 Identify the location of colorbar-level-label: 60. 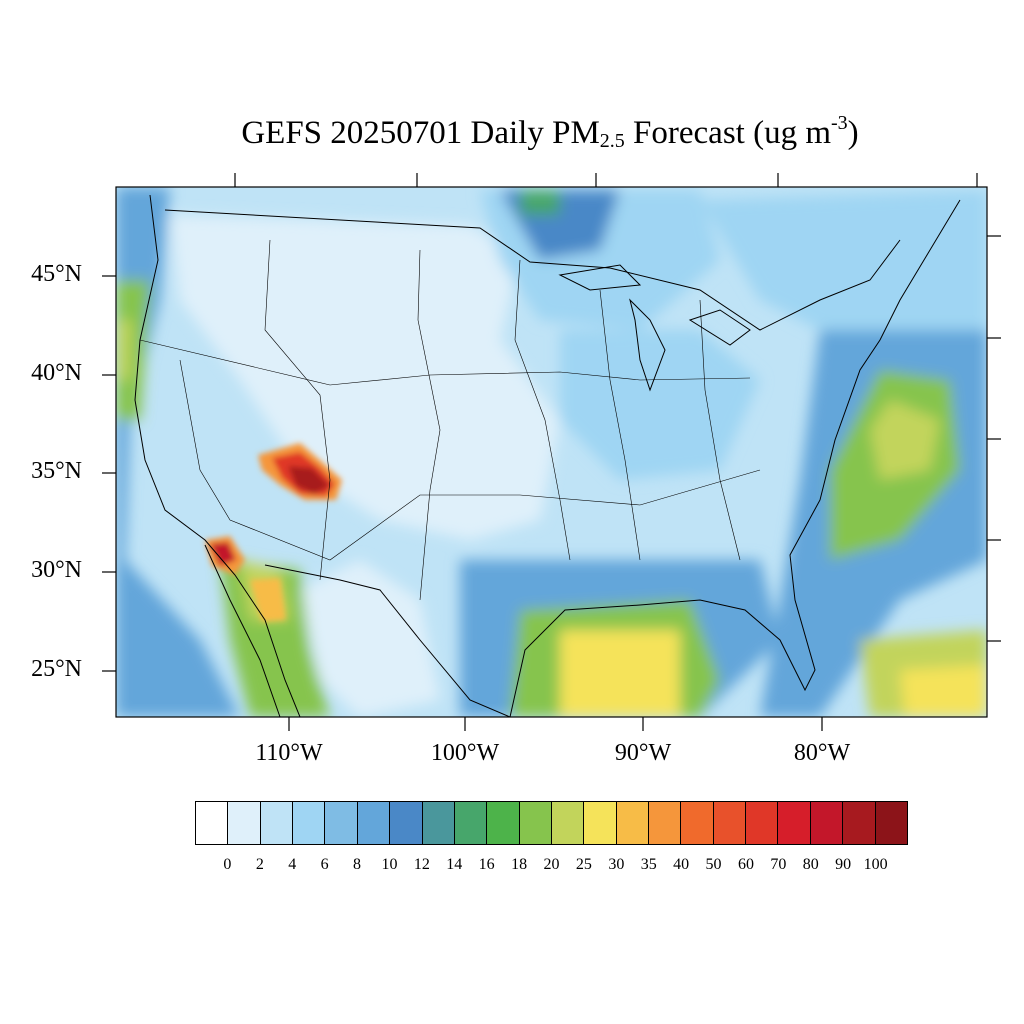
(745, 864).